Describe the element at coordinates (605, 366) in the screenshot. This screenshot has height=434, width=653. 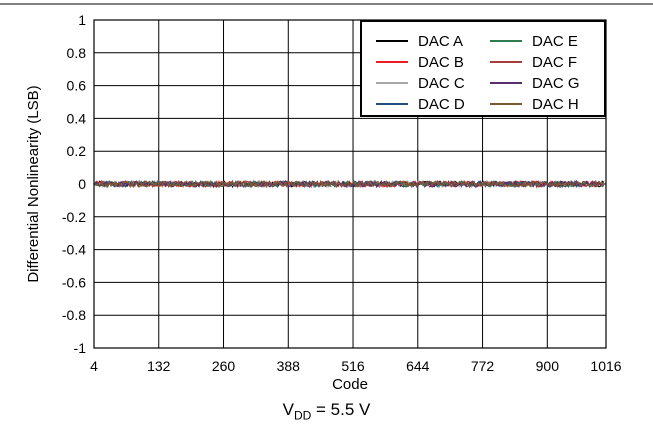
I see `x-tick-label-8: 1016` at that location.